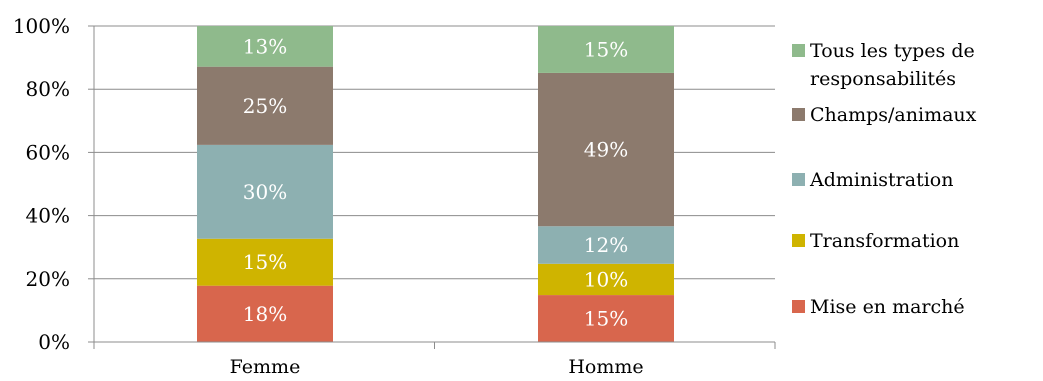 The height and width of the screenshot is (381, 1043). I want to click on data-label: 12%, so click(606, 245).